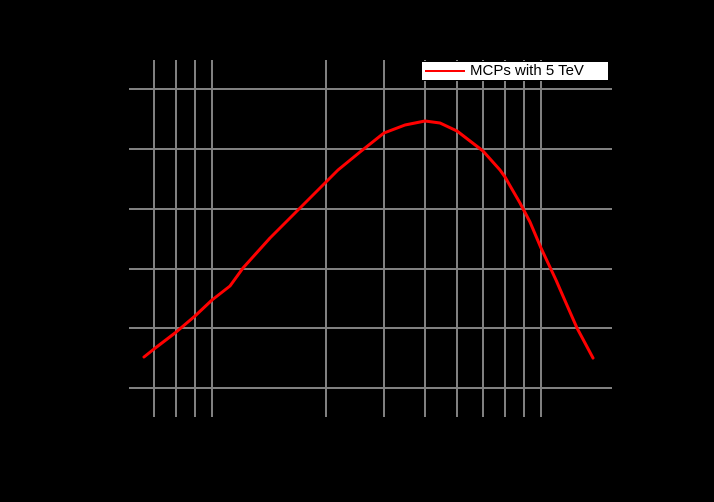 This screenshot has height=502, width=714. I want to click on legend-swatch-red-line-icon, so click(445, 71).